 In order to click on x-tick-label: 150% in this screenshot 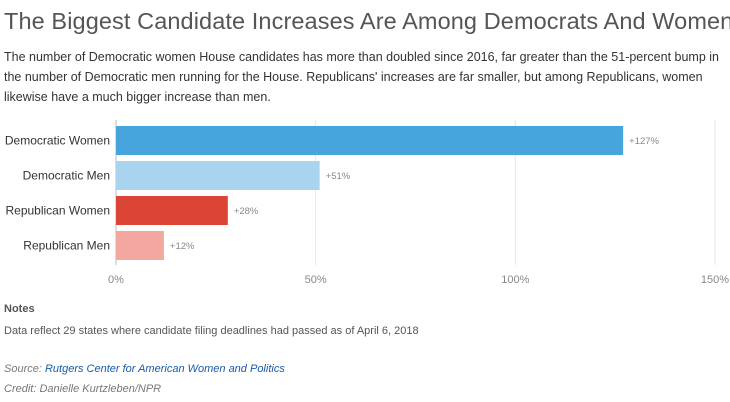, I will do `click(715, 280)`.